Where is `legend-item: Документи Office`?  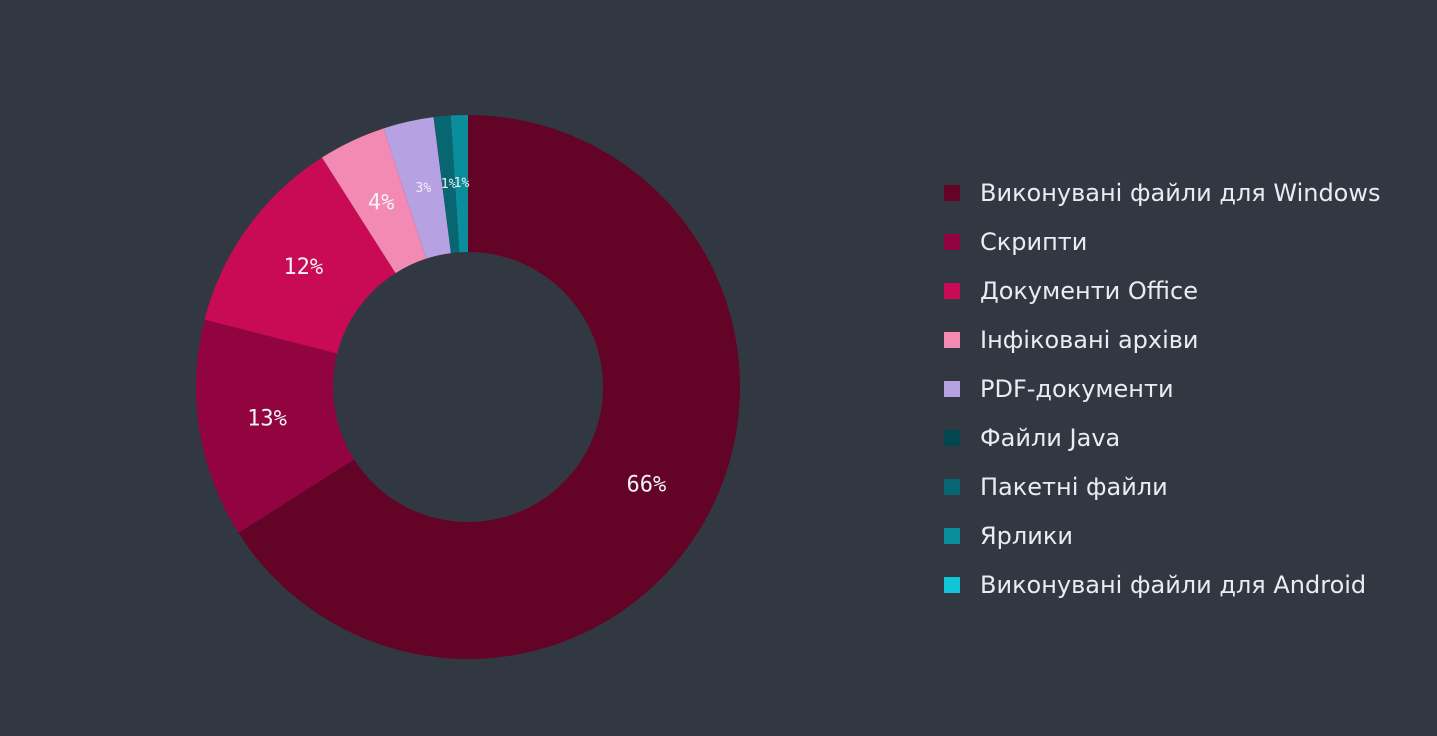
legend-item: Документи Office is located at coordinates (1162, 290).